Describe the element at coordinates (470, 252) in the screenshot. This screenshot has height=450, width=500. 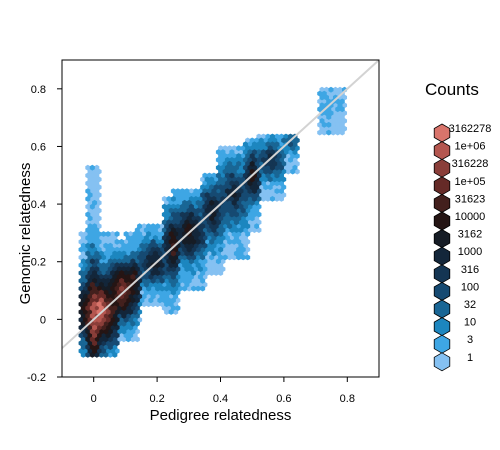
I see `legend-label: 1000` at that location.